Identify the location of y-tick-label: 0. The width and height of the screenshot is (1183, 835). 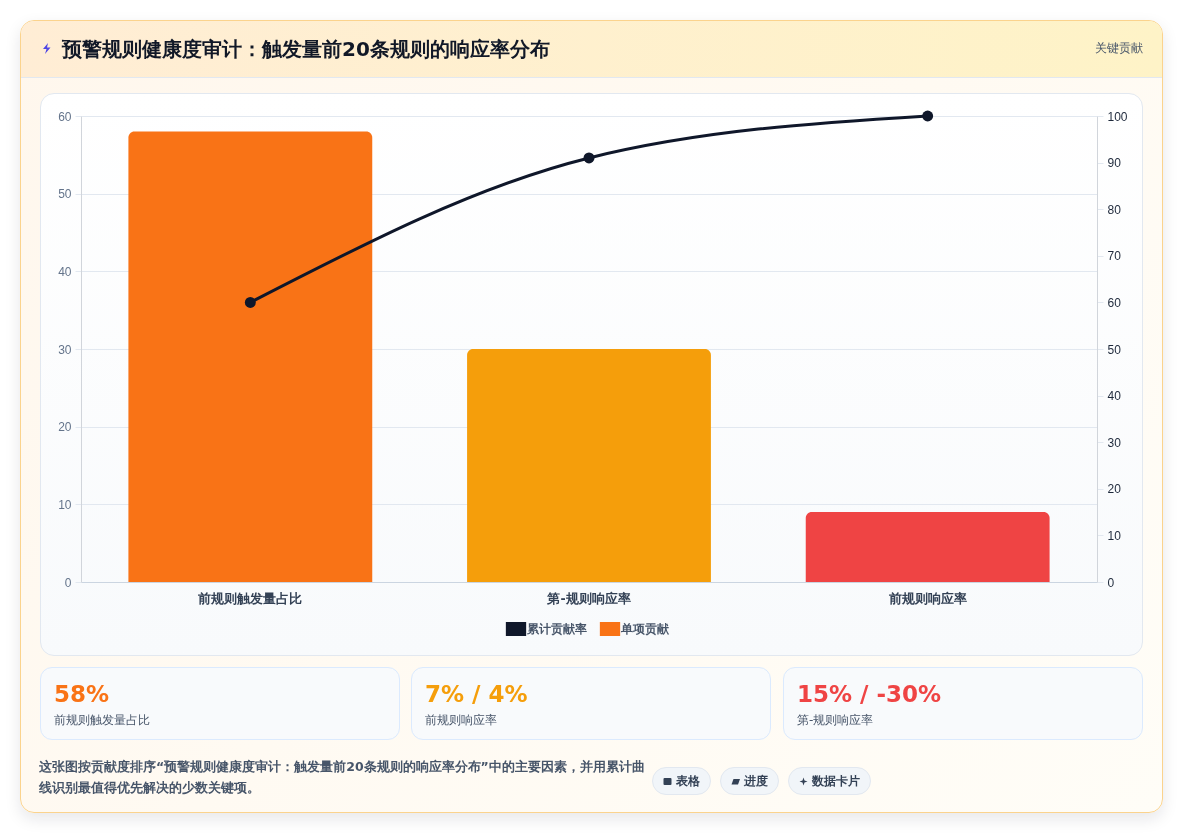
(68, 582).